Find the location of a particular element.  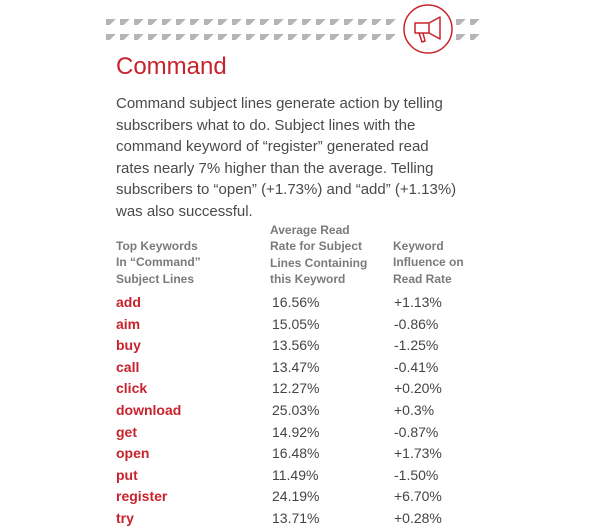

page-title: Command is located at coordinates (171, 66).